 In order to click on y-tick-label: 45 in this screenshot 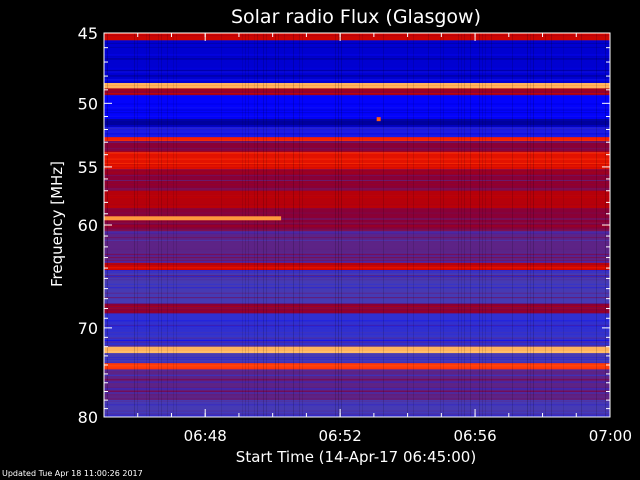, I will do `click(88, 33)`.